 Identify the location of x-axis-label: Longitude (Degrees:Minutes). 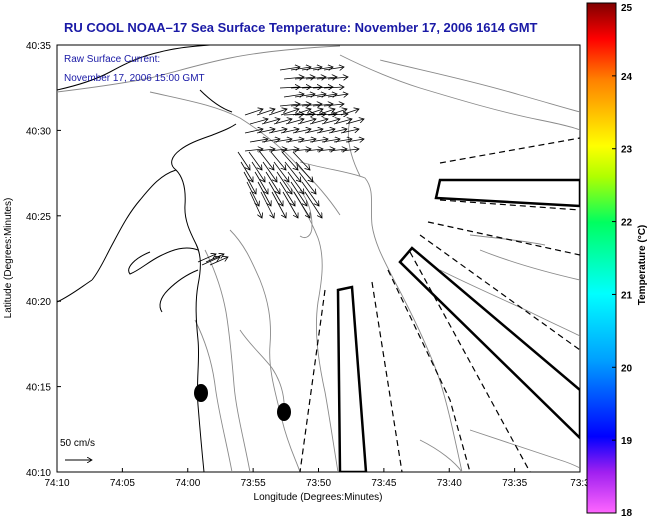
(318, 497).